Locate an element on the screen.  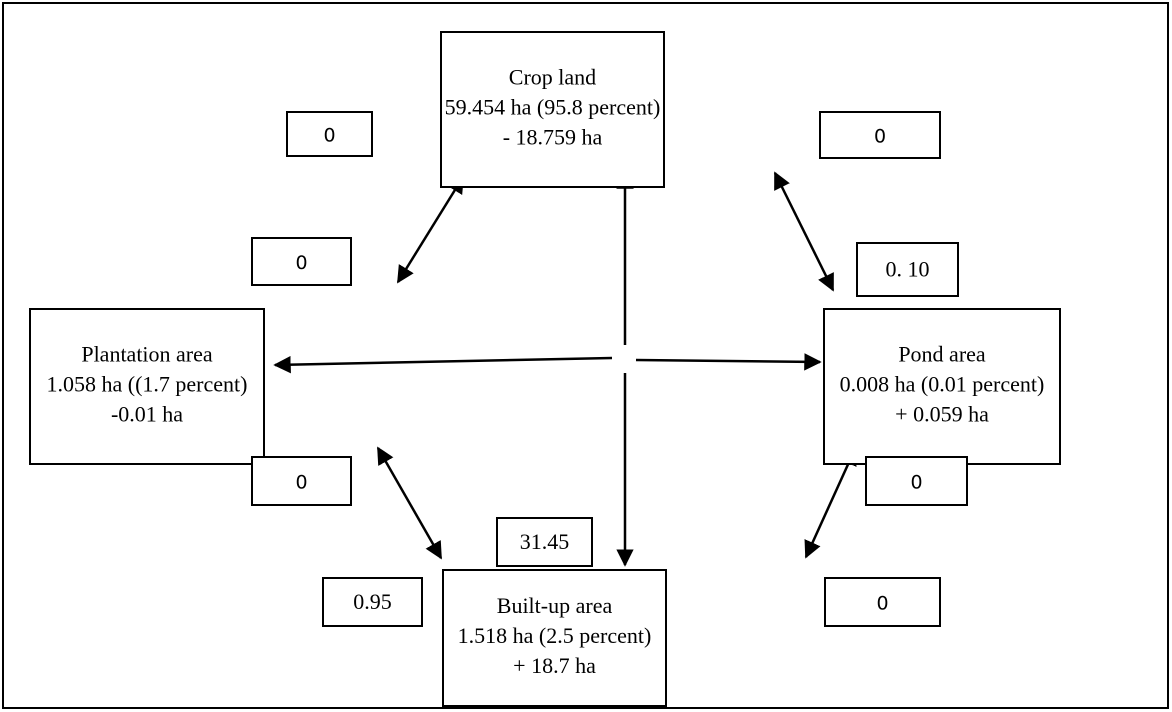
node-text: 1.058 ha ((1.7 percent) is located at coordinates (147, 384).